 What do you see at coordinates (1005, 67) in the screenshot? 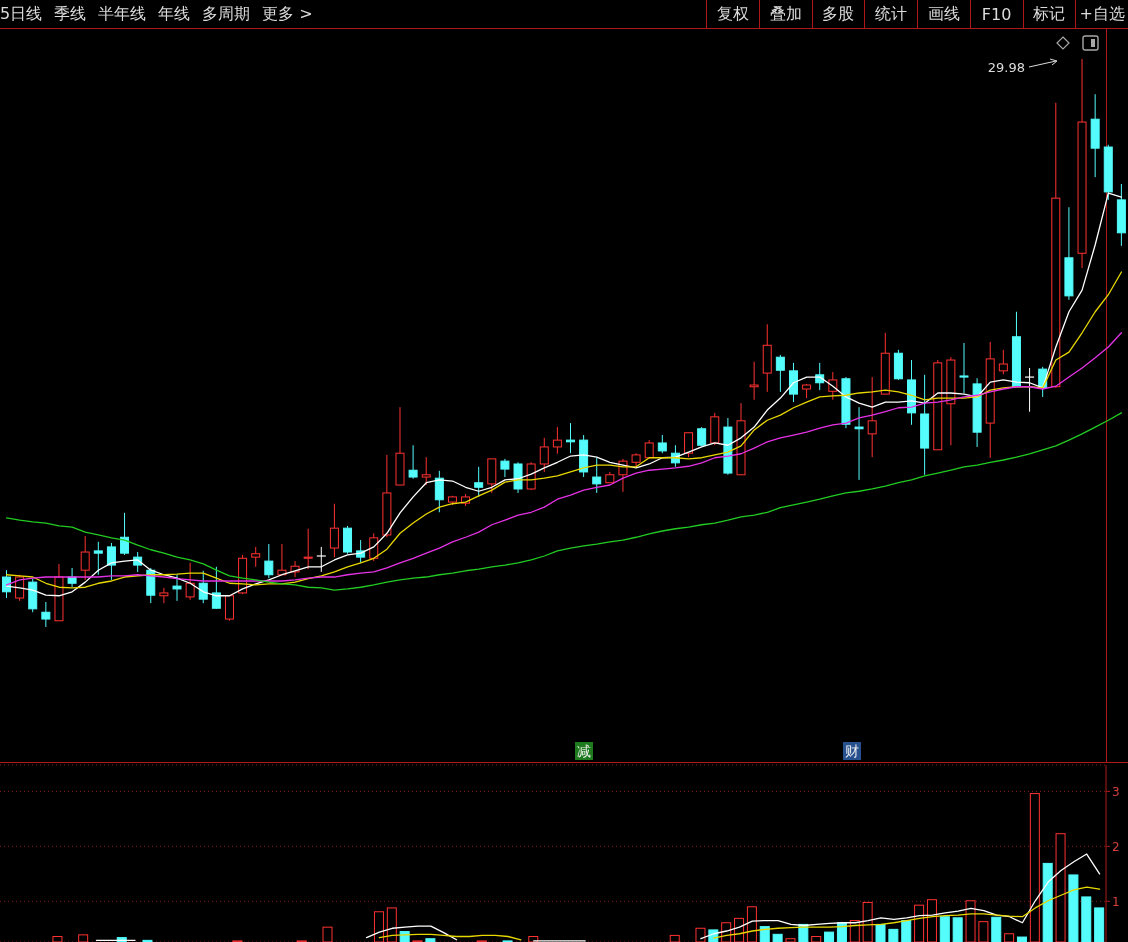
I see `annotation: 29.98` at bounding box center [1005, 67].